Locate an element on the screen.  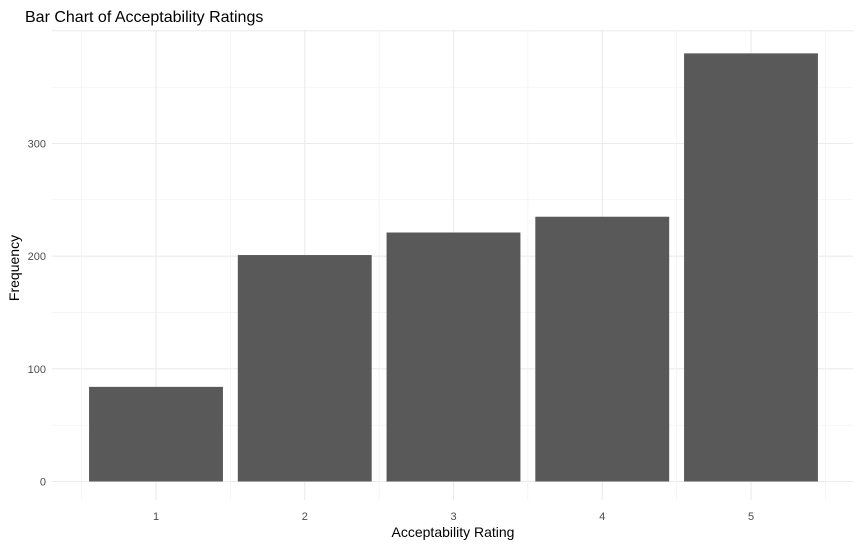
y-axis-title: Frequency is located at coordinates (14, 268).